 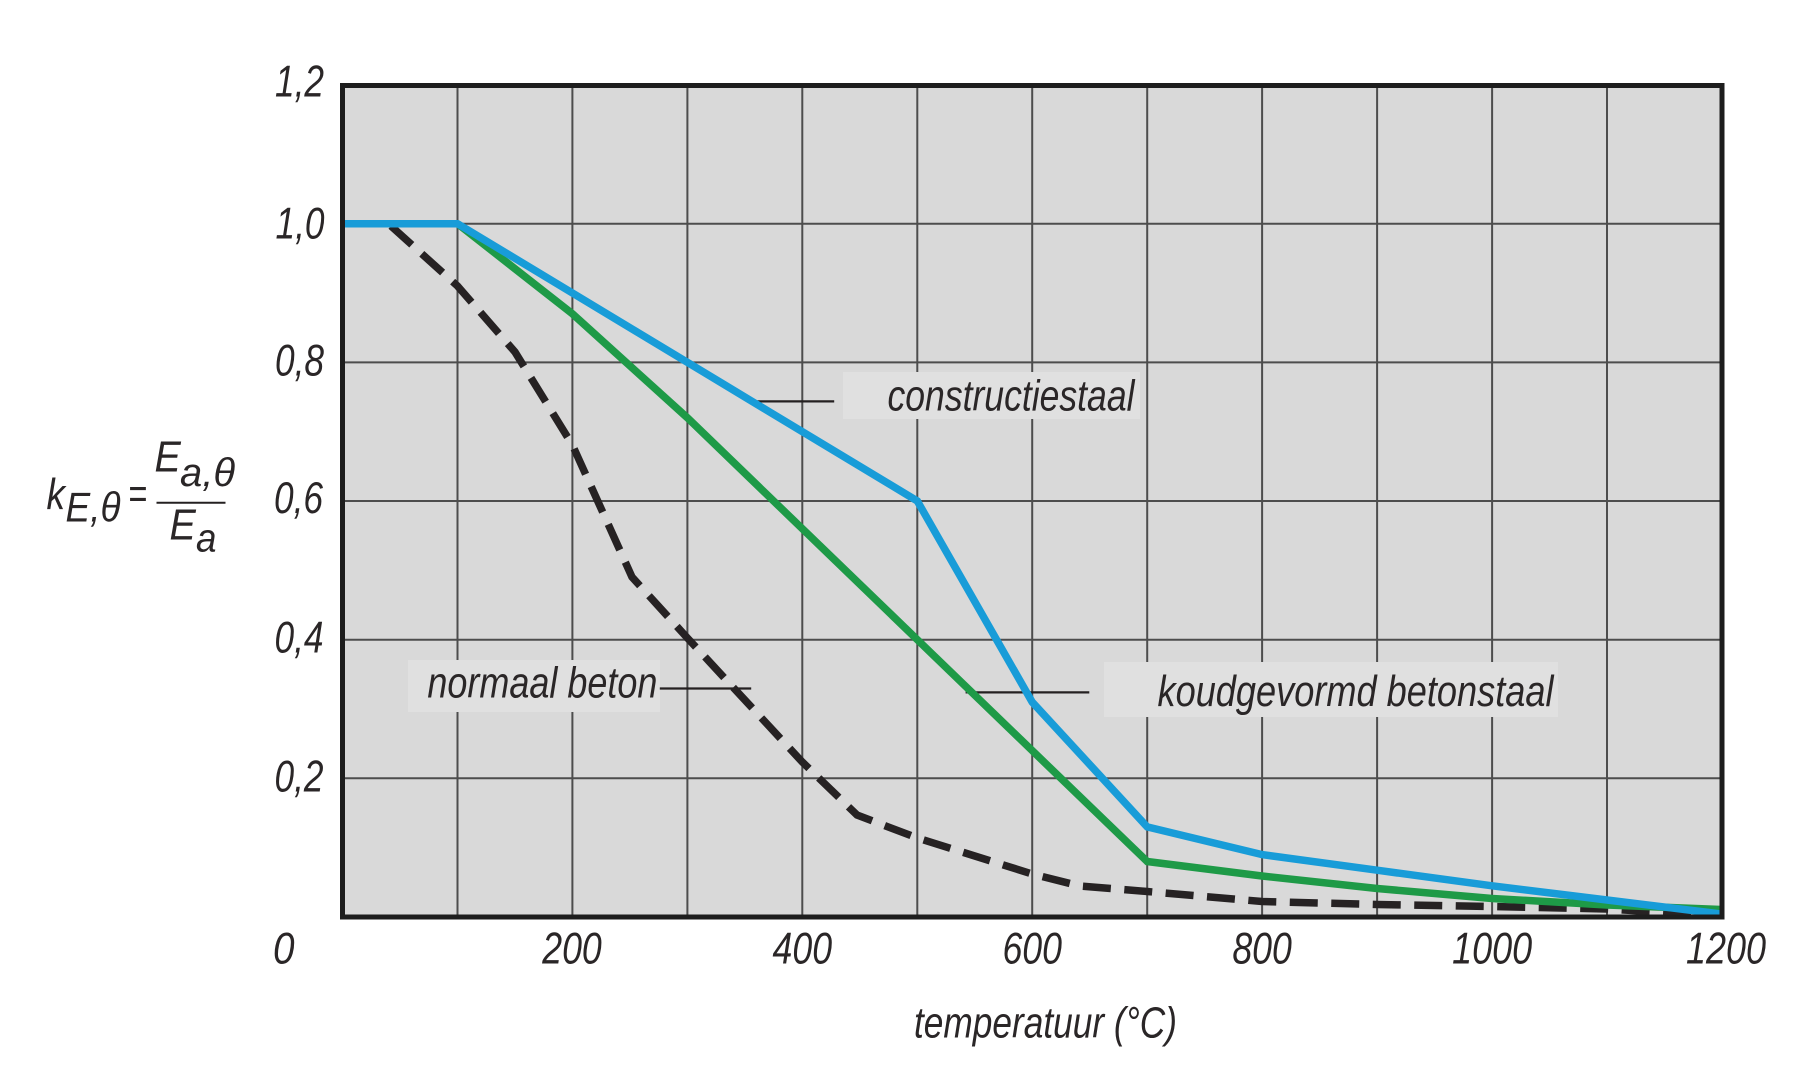 What do you see at coordinates (299, 638) in the screenshot?
I see `svg-text: 0,4` at bounding box center [299, 638].